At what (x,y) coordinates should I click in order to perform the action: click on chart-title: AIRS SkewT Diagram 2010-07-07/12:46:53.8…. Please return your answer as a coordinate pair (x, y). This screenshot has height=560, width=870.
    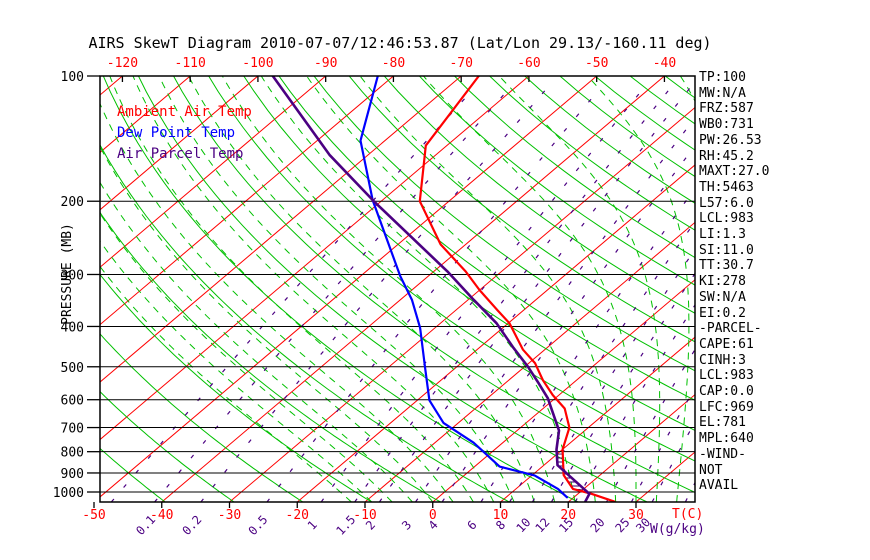
    Looking at the image, I should click on (400, 43).